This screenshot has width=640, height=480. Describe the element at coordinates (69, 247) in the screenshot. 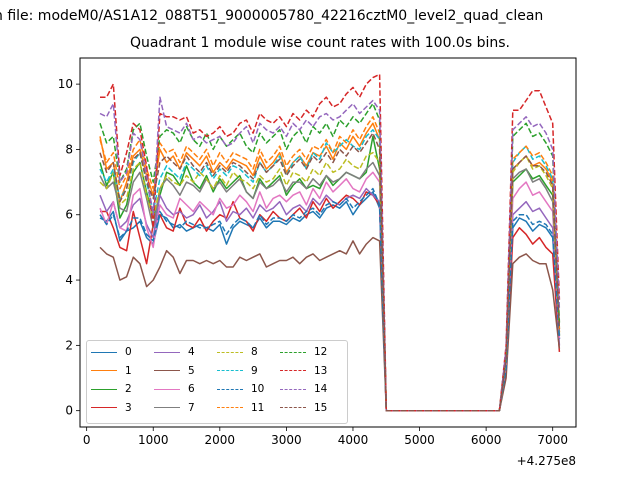

I see `y-ticks: 0 2 4 6 8 10` at that location.